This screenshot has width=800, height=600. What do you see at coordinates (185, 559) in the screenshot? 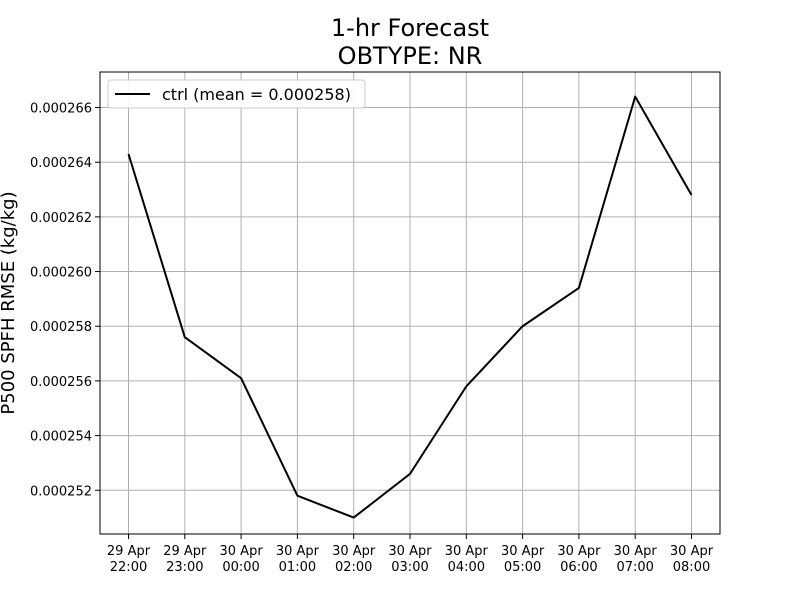
I see `x-tick-label: 29 Apr 23:00` at bounding box center [185, 559].